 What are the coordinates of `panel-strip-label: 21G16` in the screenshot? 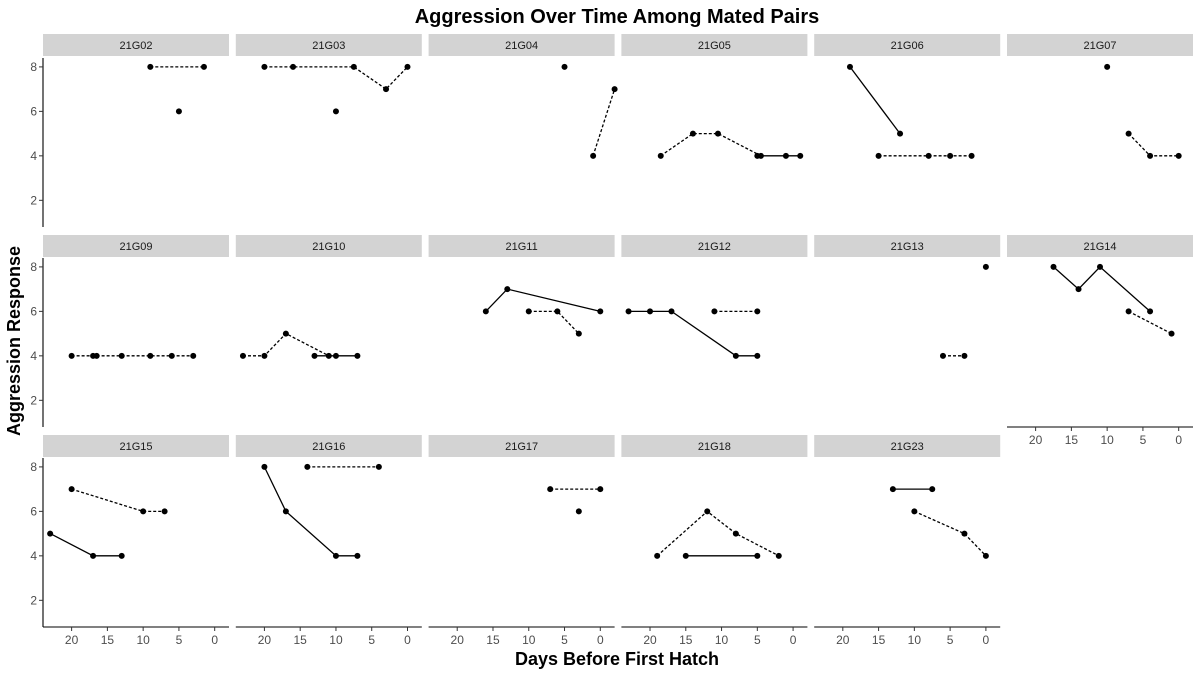 It's located at (328, 447).